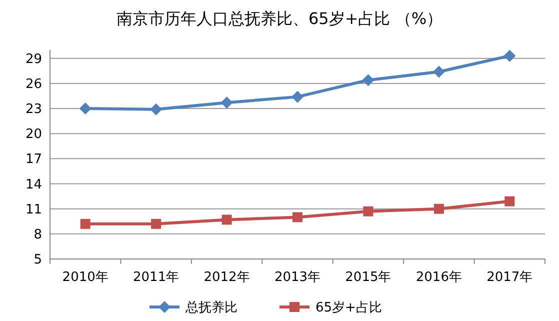 This screenshot has height=321, width=559. I want to click on y-tick-label: 29, so click(33, 59).